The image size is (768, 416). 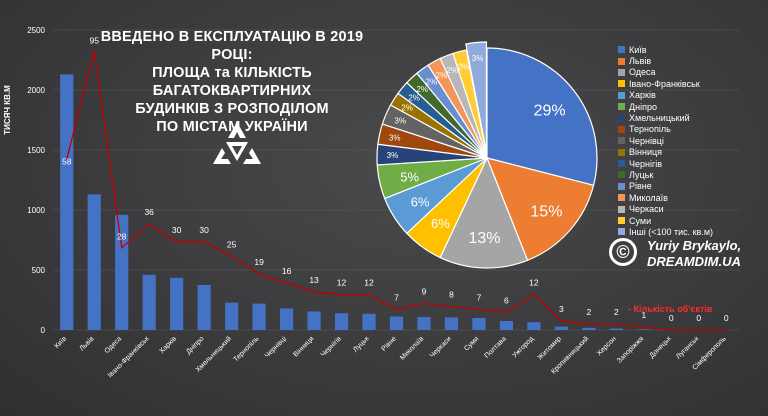 What do you see at coordinates (693, 163) in the screenshot?
I see `legend-item: Чернігів` at bounding box center [693, 163].